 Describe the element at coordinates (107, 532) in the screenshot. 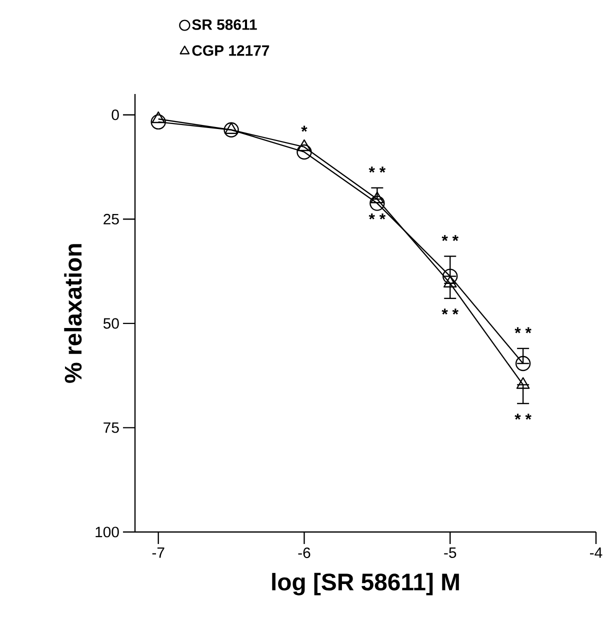

I see `y-tick-label: 100` at that location.